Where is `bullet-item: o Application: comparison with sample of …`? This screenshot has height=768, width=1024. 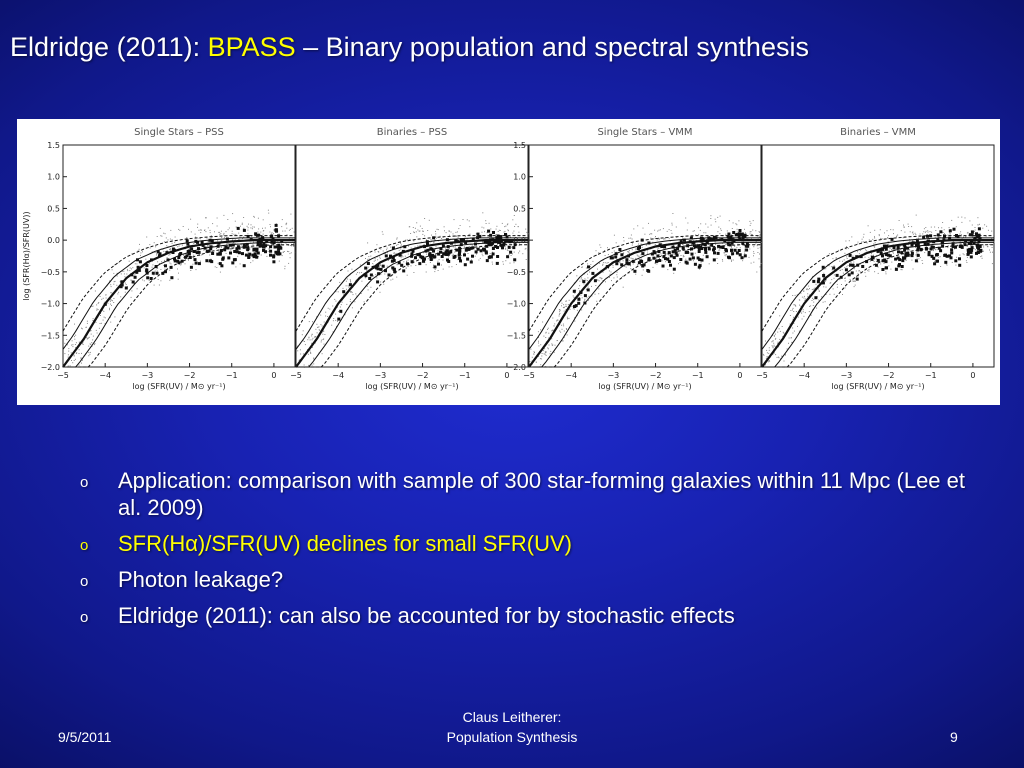 bullet-item: o Application: comparison with sample of … is located at coordinates (528, 494).